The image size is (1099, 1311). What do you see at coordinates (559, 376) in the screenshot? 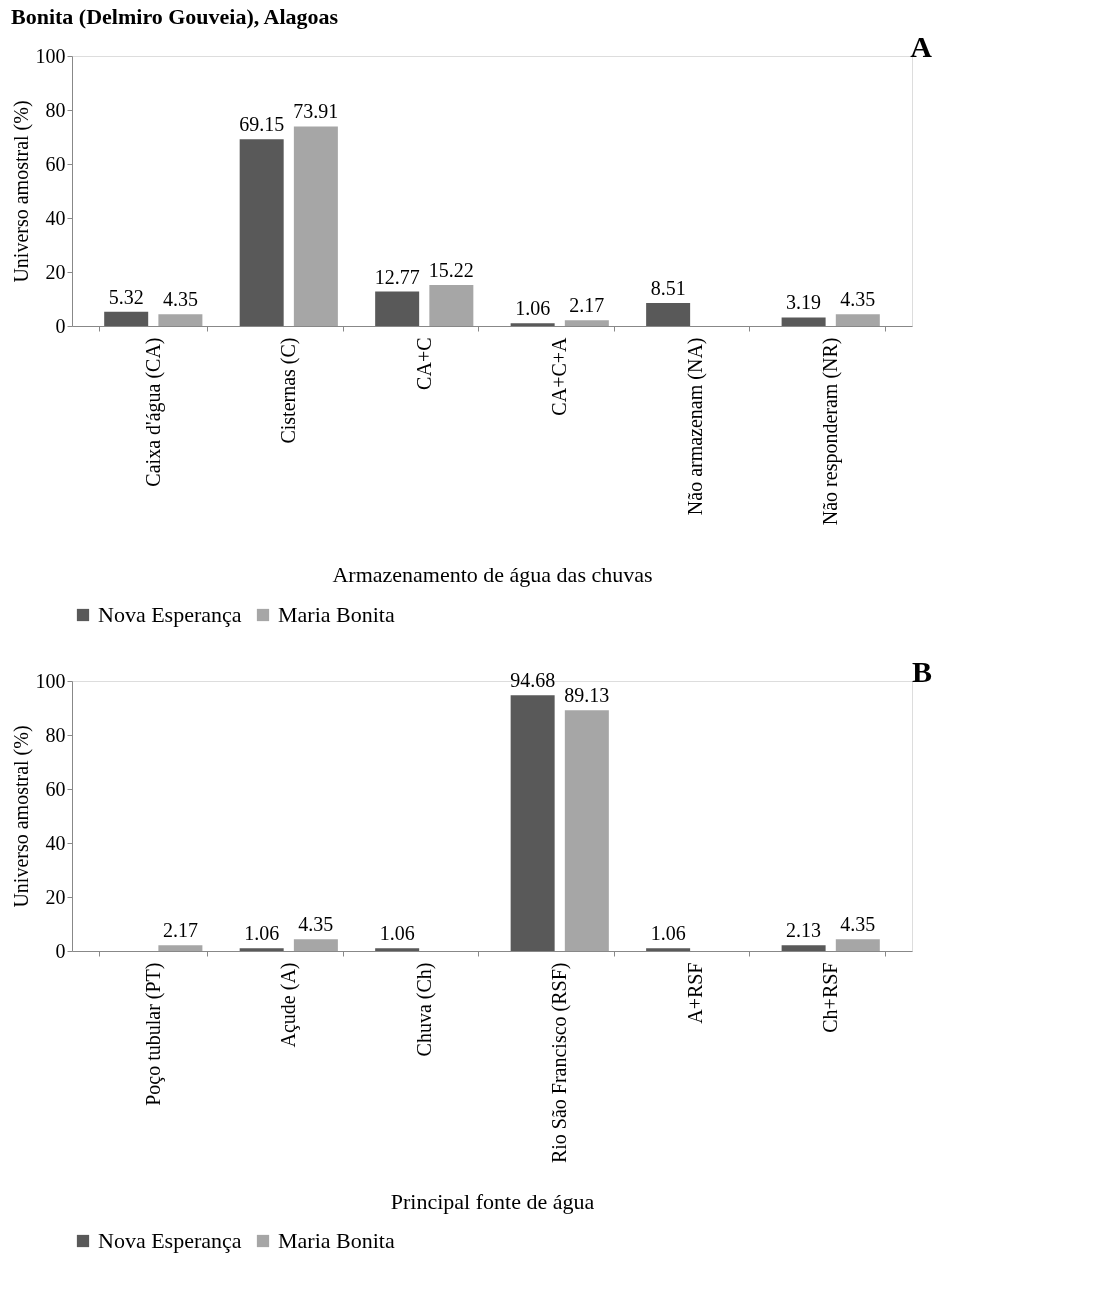
I see `x-tick-label: CA+C+A` at bounding box center [559, 376].